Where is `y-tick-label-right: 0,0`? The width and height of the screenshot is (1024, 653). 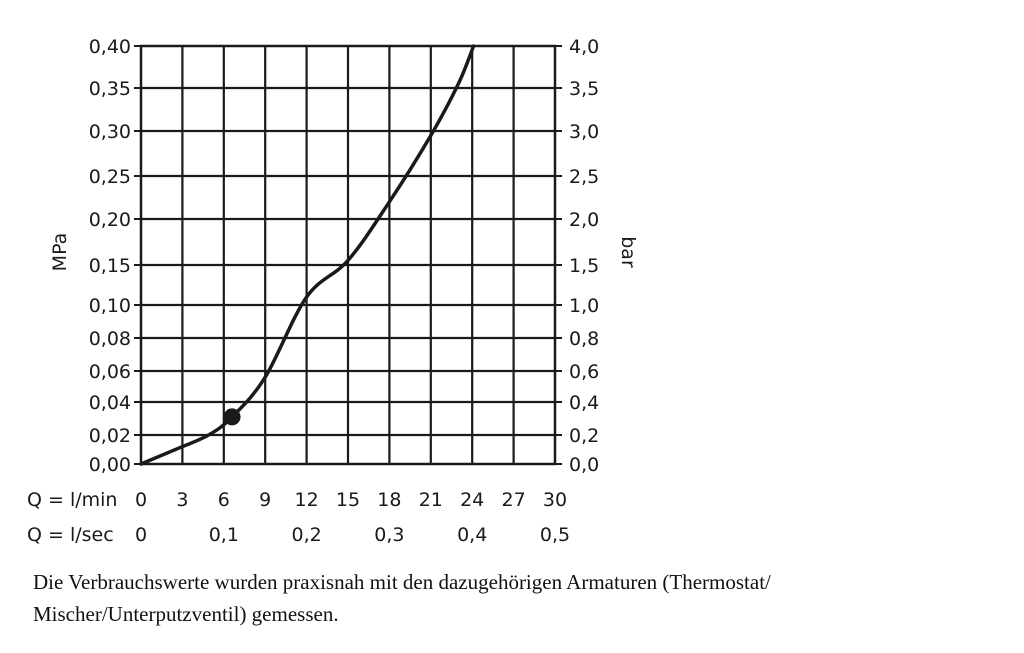
y-tick-label-right: 0,0 is located at coordinates (584, 465).